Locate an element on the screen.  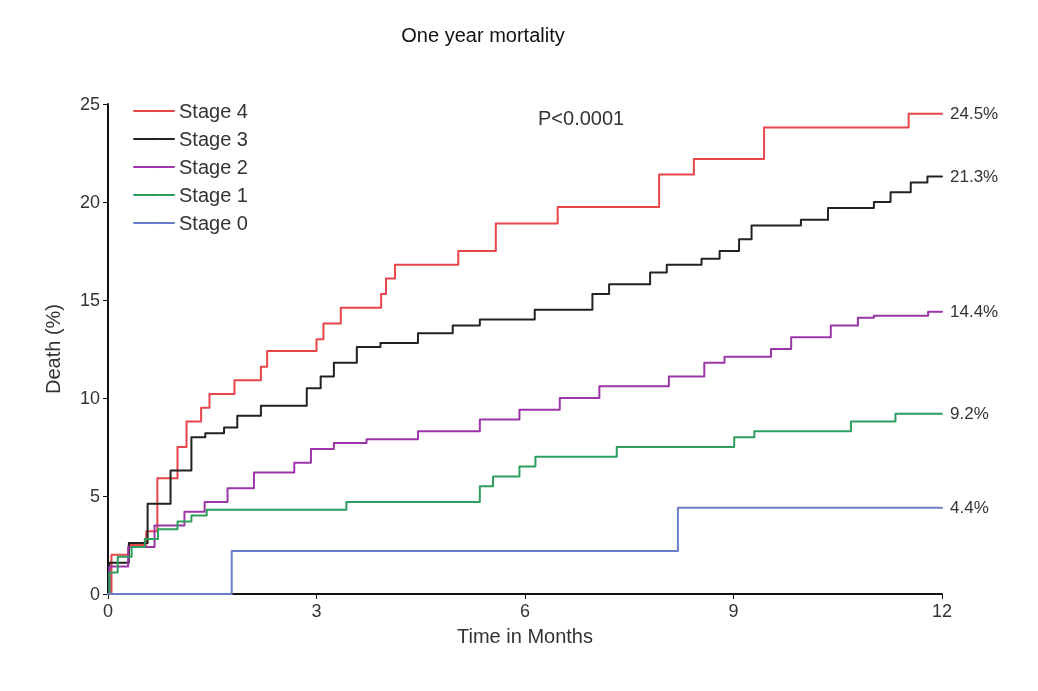
legend-label: Stage 4 is located at coordinates (213, 111).